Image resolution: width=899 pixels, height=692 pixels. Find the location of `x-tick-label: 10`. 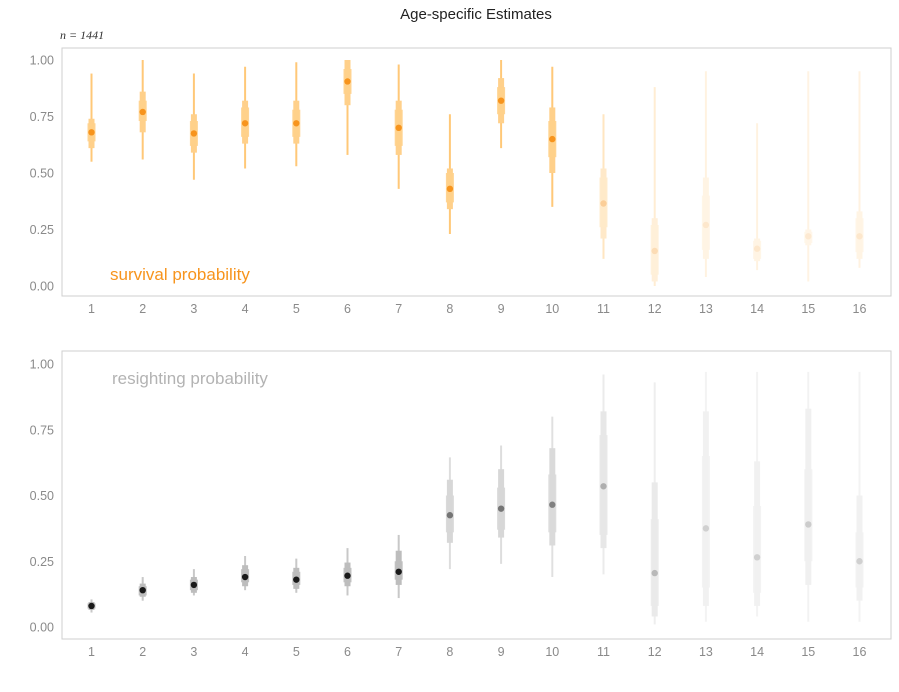

x-tick-label: 10 is located at coordinates (552, 309).